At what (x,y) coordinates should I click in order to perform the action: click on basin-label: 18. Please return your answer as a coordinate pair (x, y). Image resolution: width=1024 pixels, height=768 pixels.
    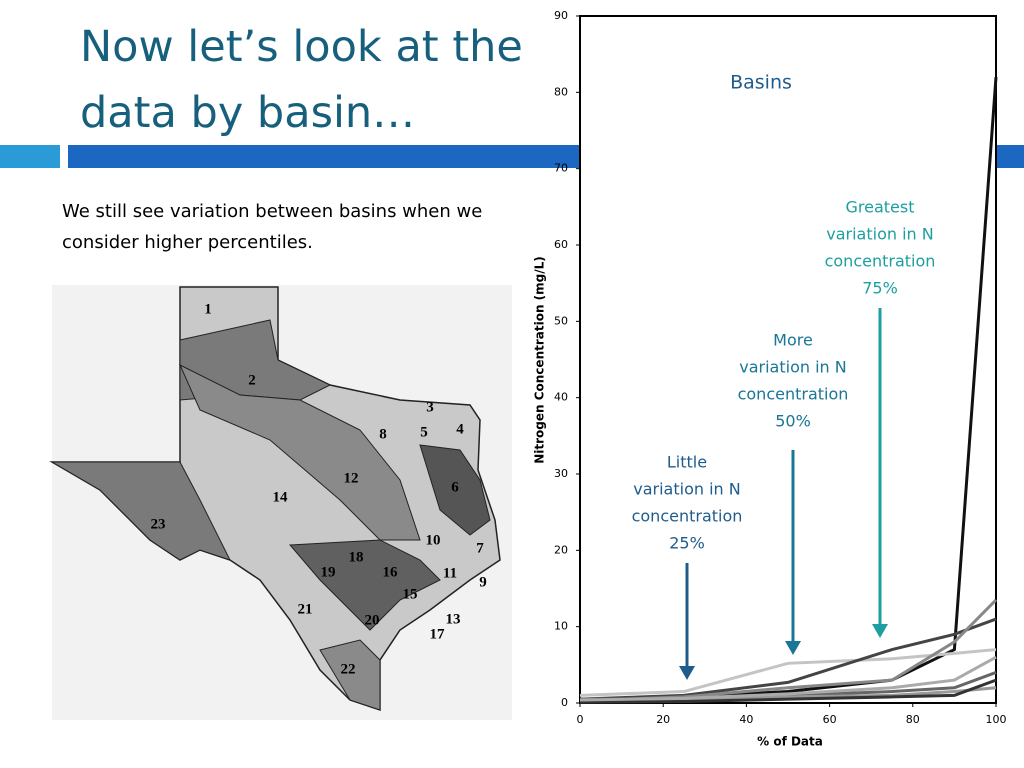
    Looking at the image, I should click on (356, 557).